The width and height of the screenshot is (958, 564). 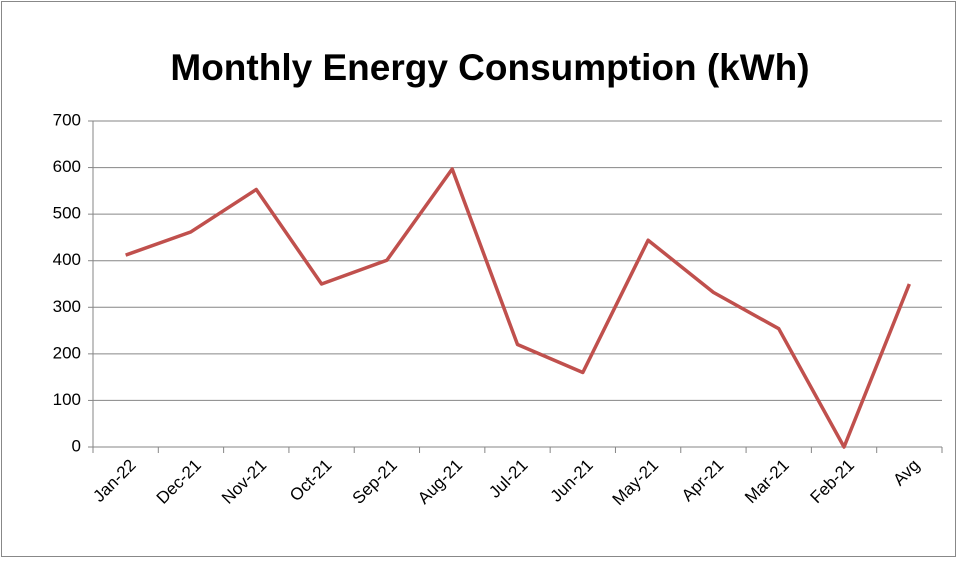 What do you see at coordinates (67, 213) in the screenshot?
I see `y-tick-label: 500` at bounding box center [67, 213].